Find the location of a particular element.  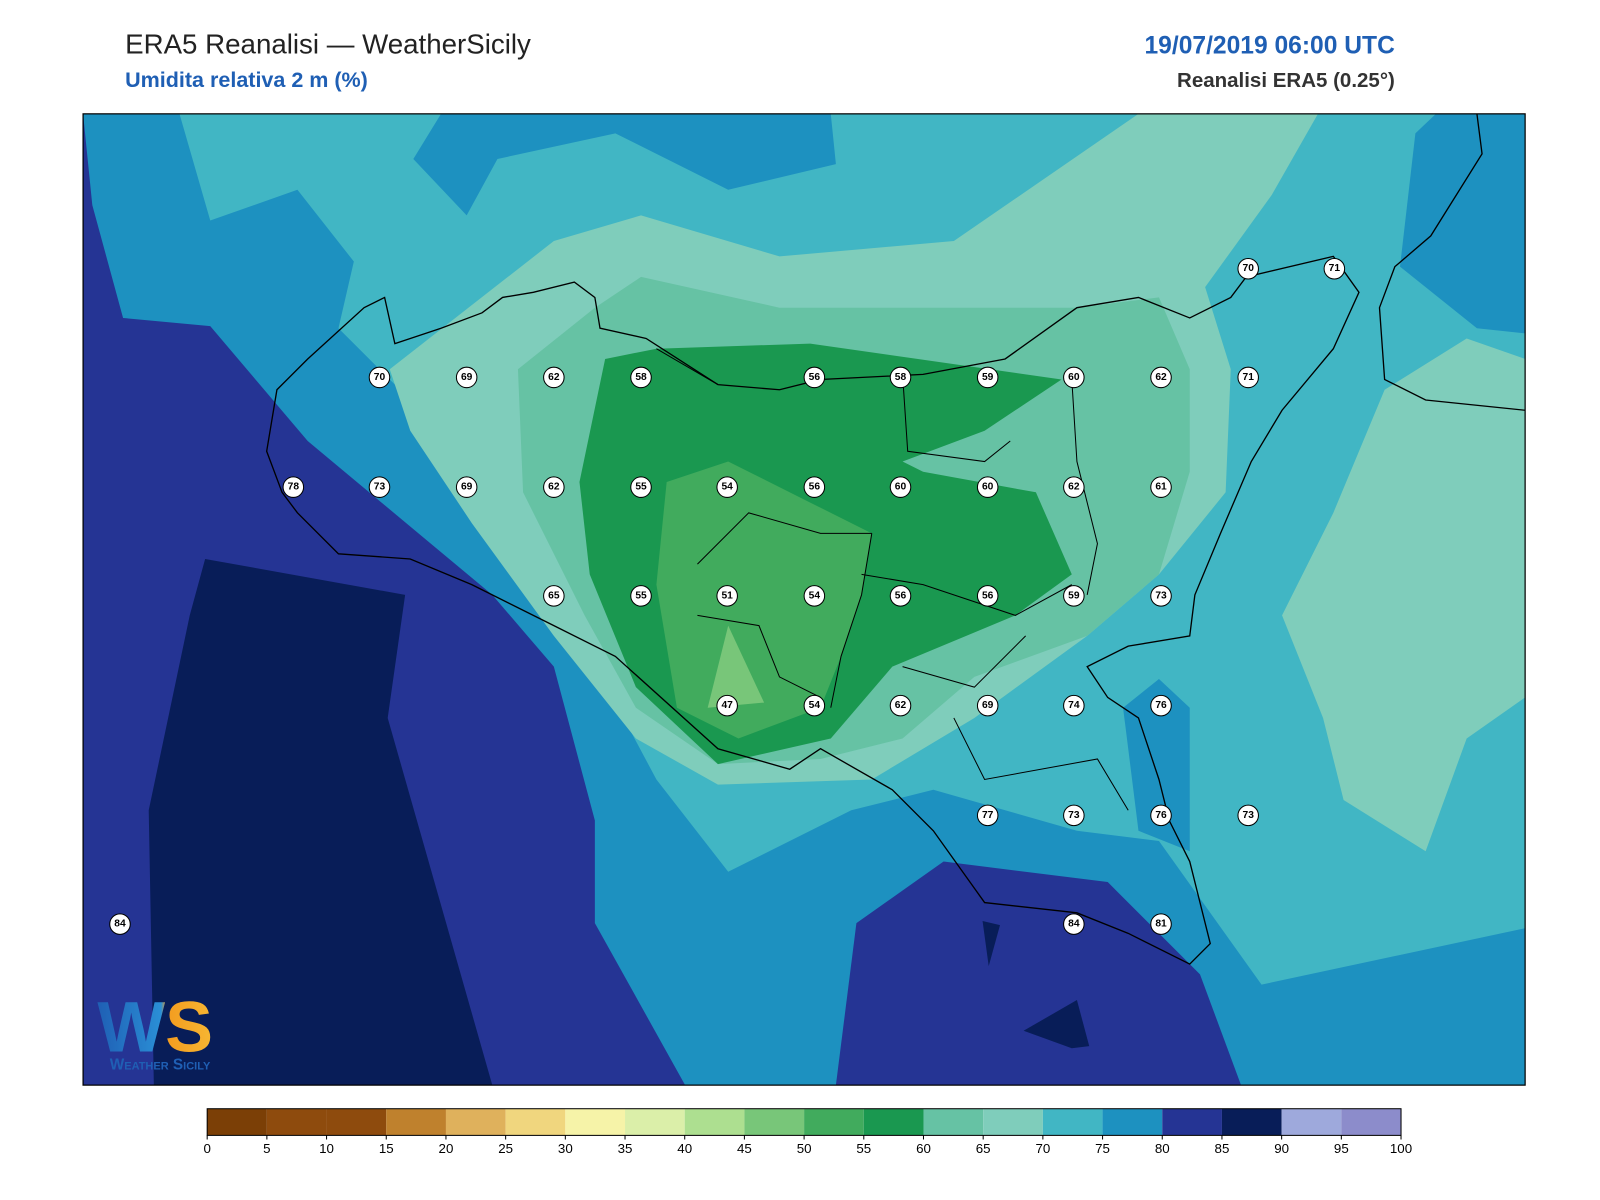

colorbar-tick-label: 5 is located at coordinates (266, 1148).